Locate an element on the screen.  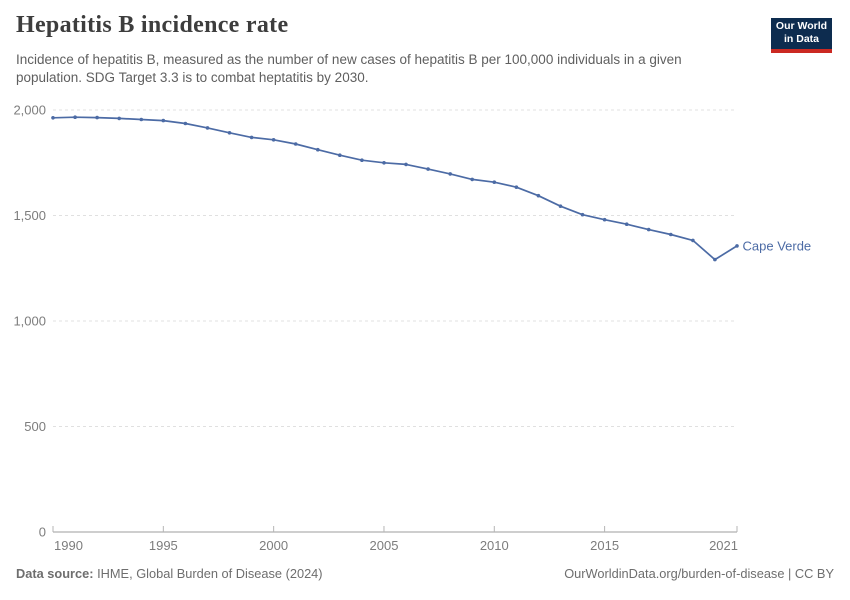
x-axis-label: 2021 is located at coordinates (723, 545).